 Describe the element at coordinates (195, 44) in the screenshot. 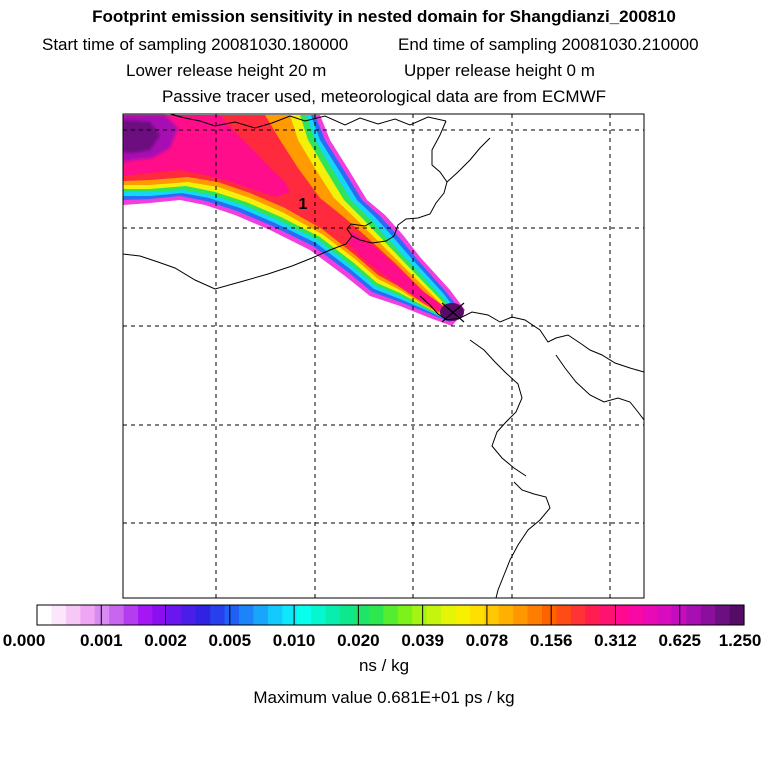

I see `start-time-label: Start time of sampling 20081030.180000` at that location.